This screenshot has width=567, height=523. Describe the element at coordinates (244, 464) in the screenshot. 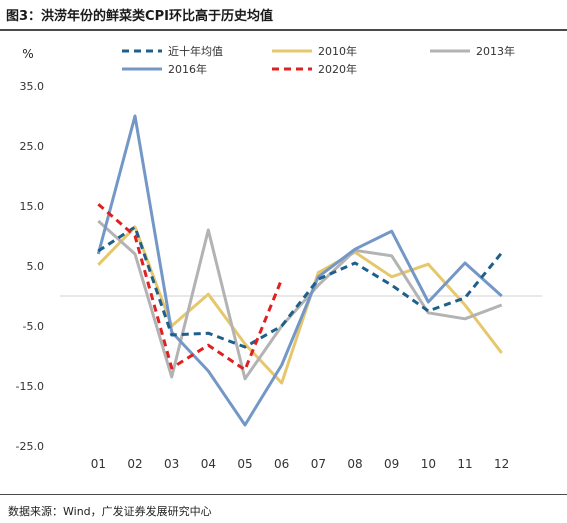

I see `x-tick-label: 05` at that location.